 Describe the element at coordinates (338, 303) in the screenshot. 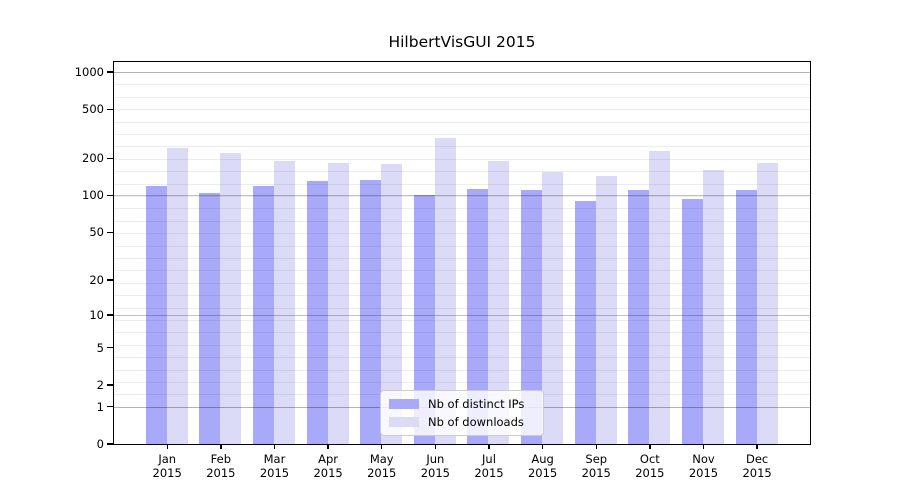

I see `bar-nb-of-downloads-apr` at that location.